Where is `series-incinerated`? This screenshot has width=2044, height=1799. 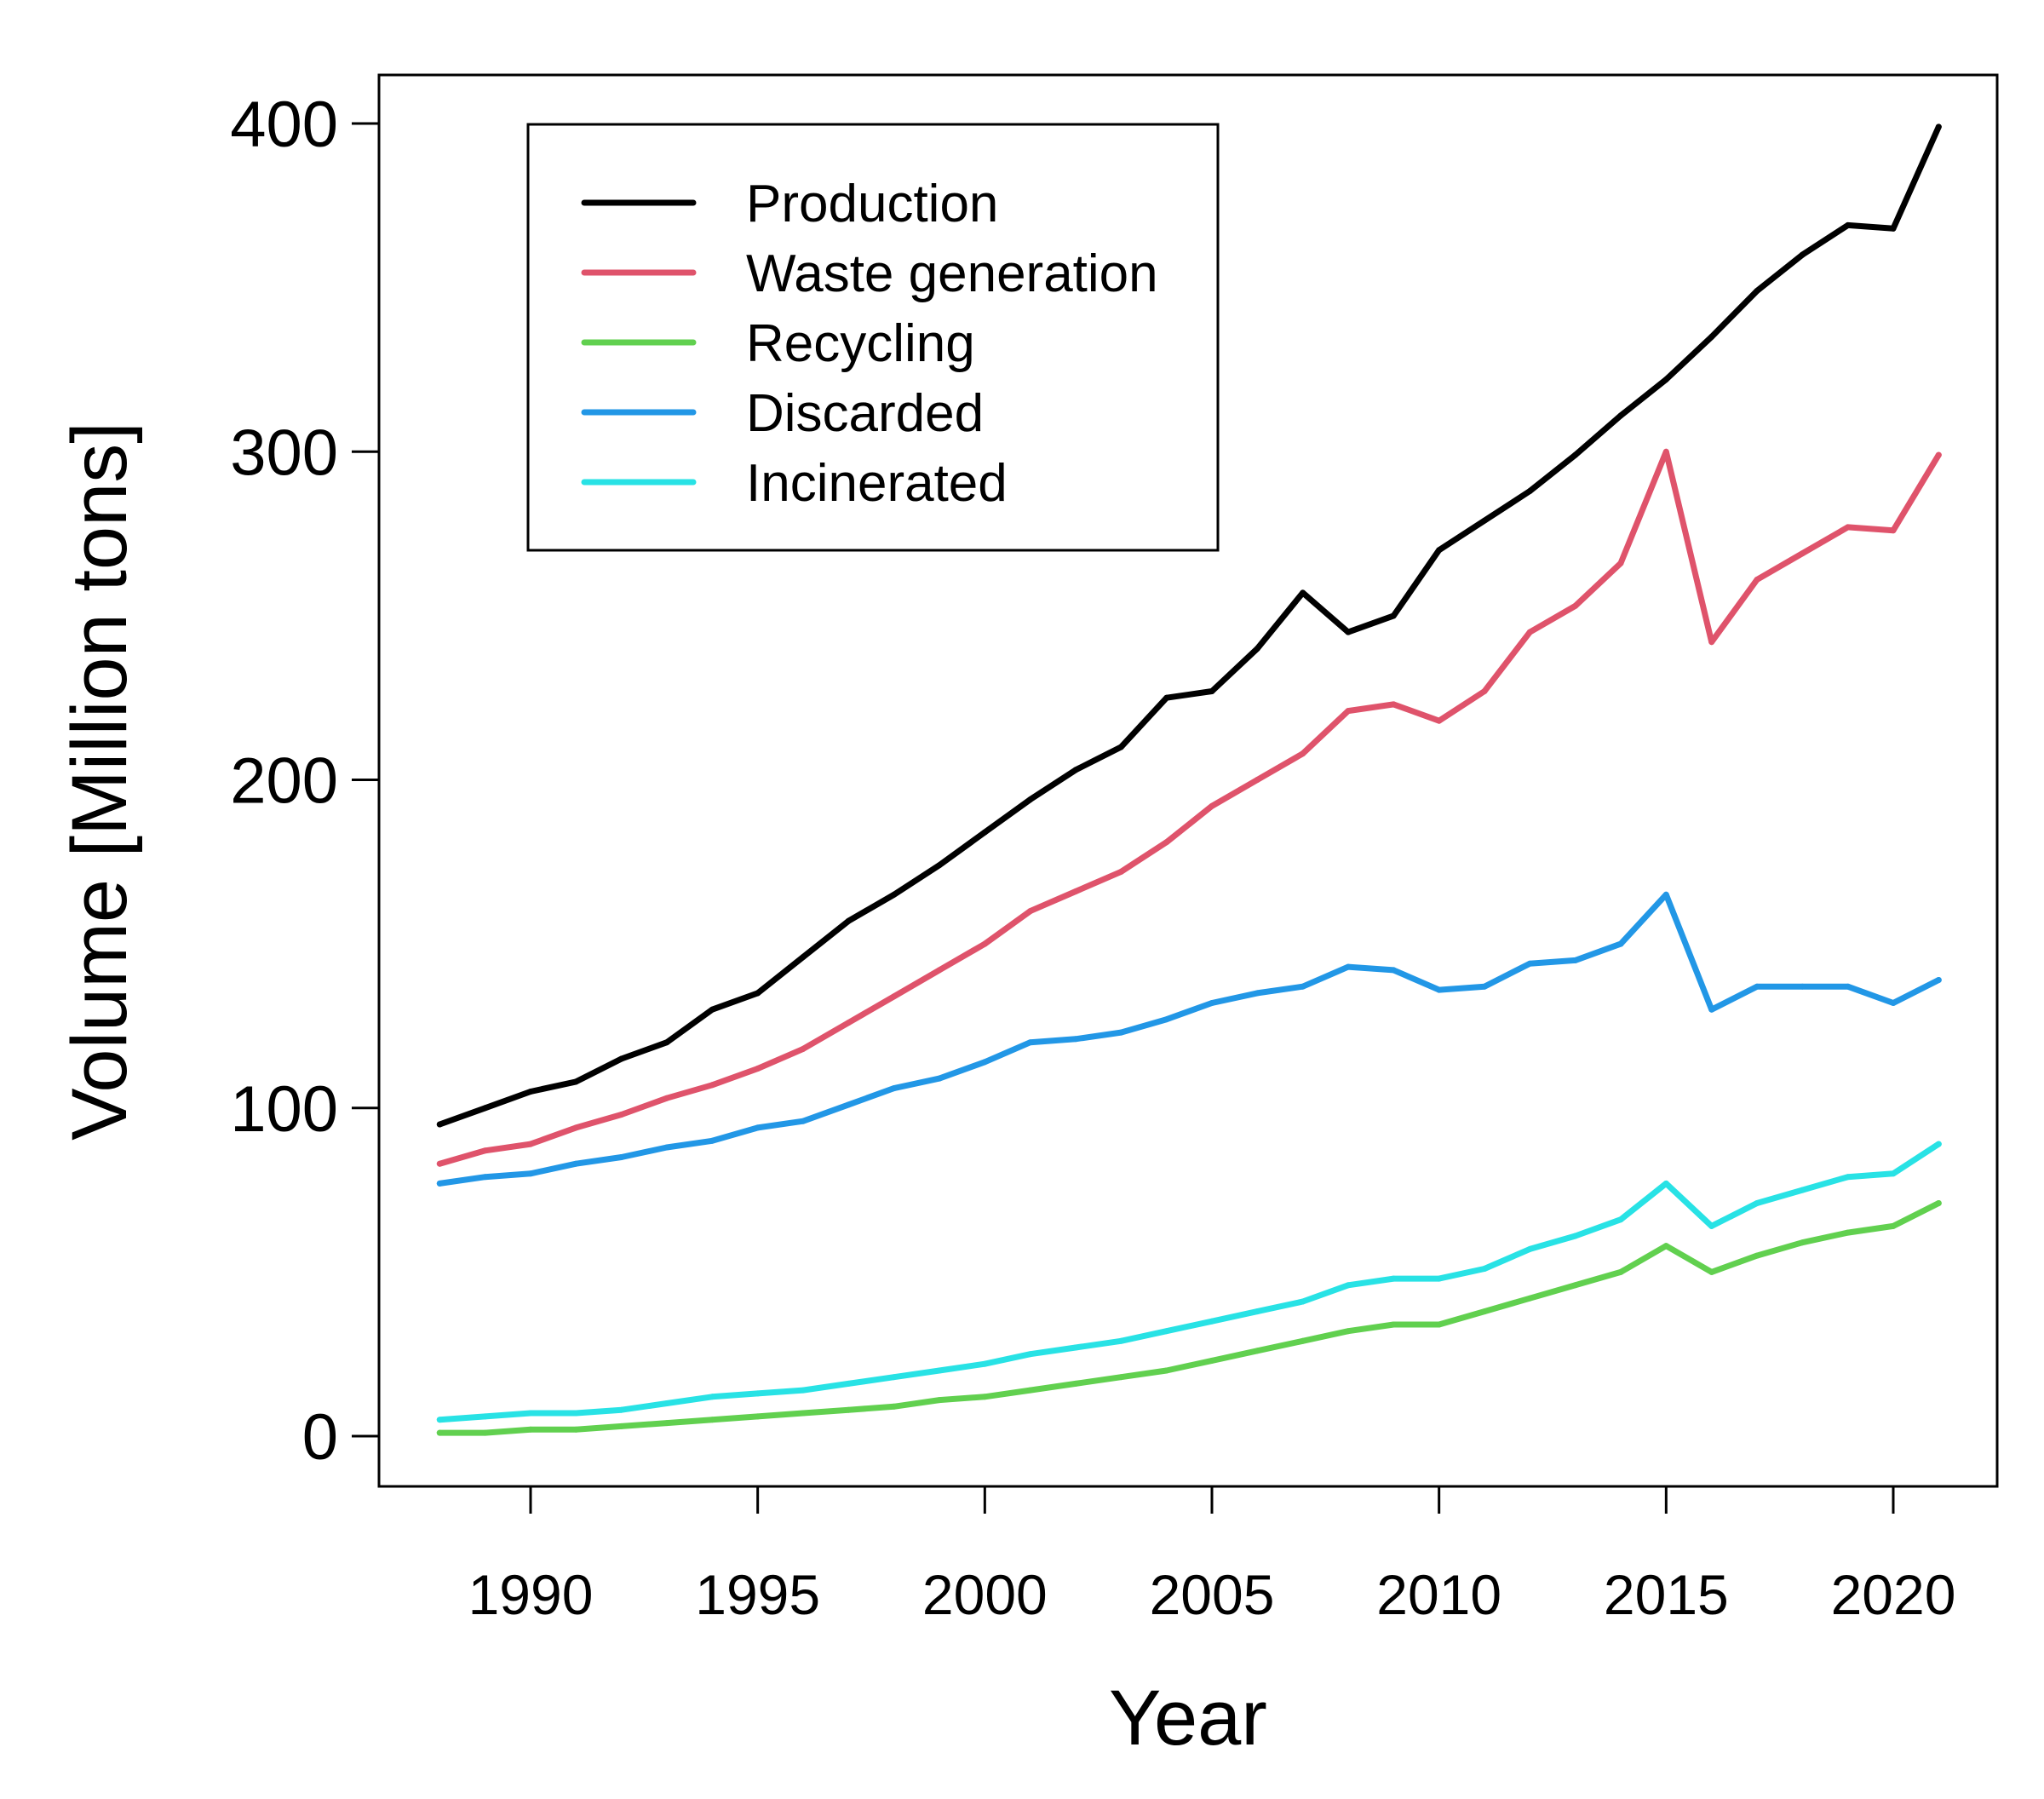 series-incinerated is located at coordinates (1189, 1282).